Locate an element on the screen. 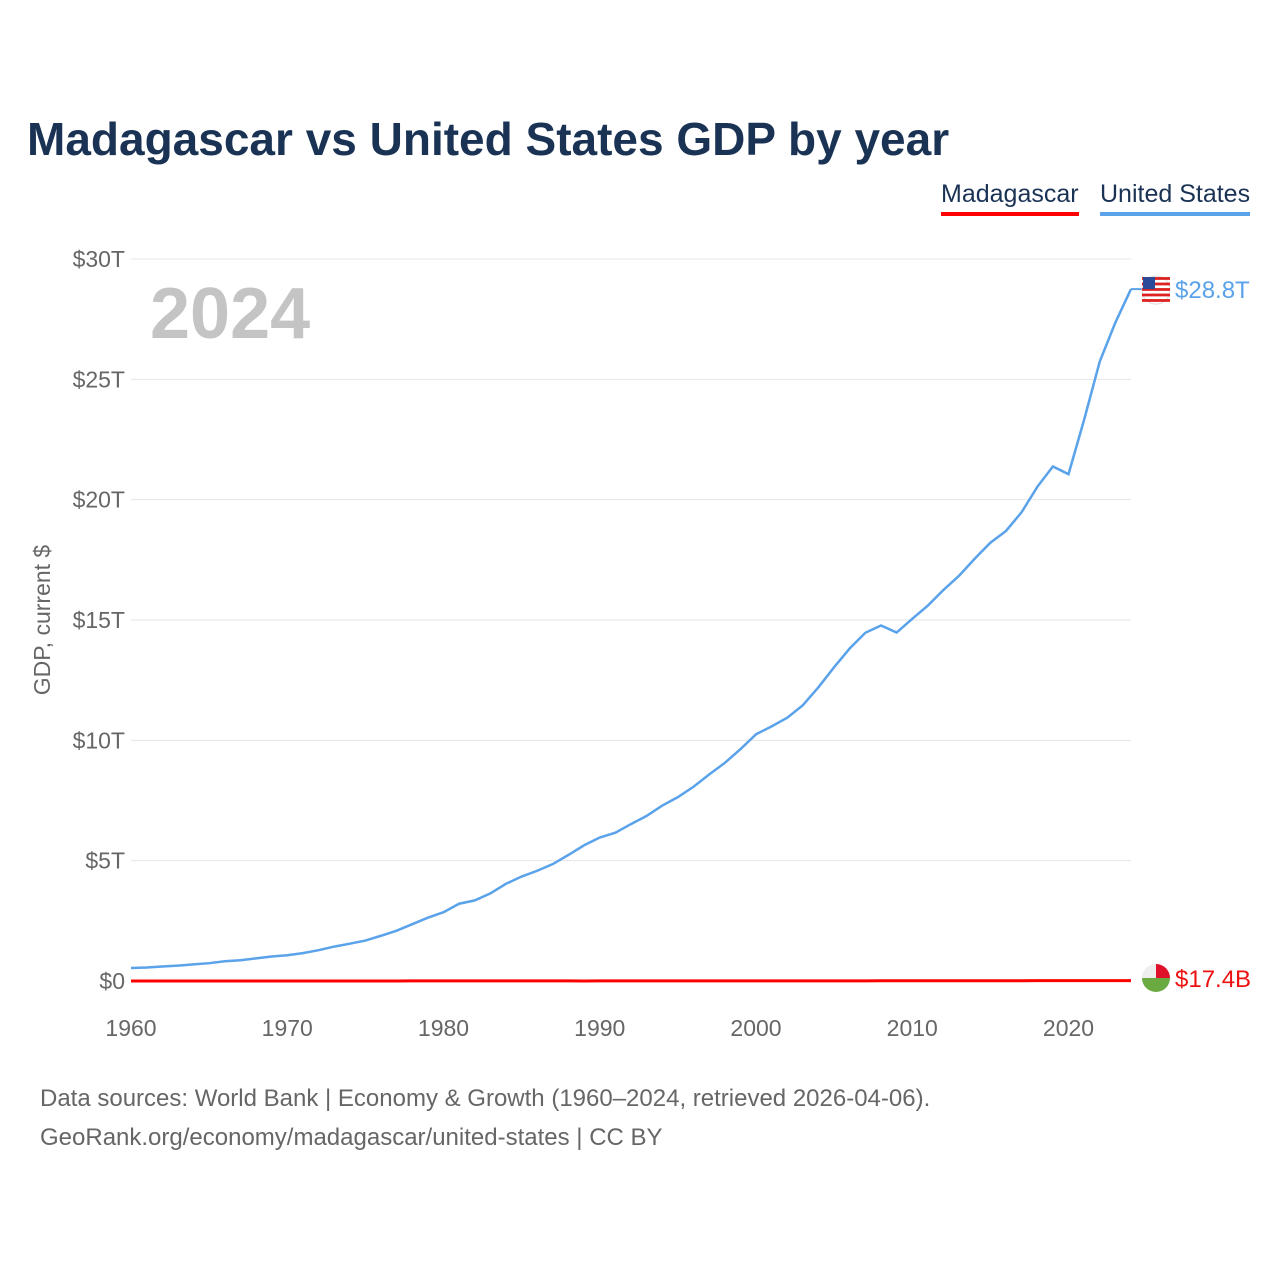 The height and width of the screenshot is (1280, 1280). chart-title: Madagascar vs United States GDP by year is located at coordinates (488, 139).